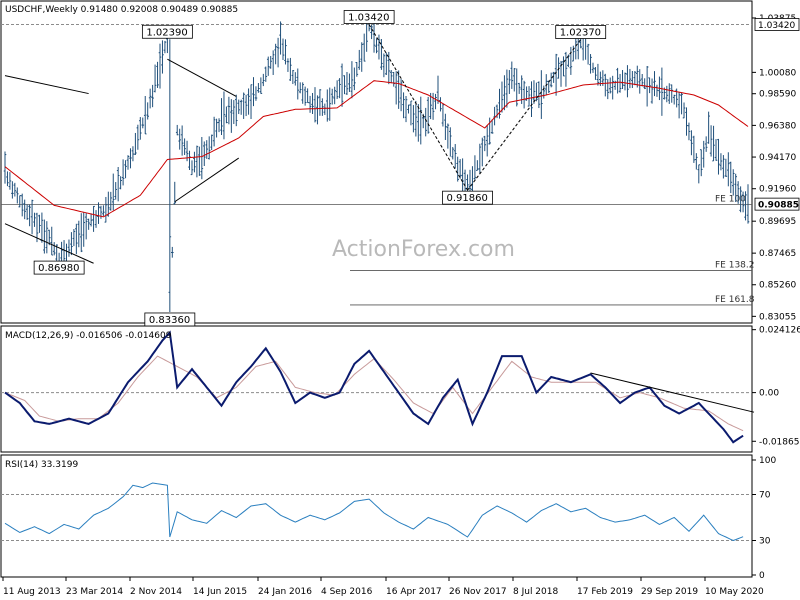 Image resolution: width=800 pixels, height=600 pixels. What do you see at coordinates (777, 254) in the screenshot?
I see `price-axis-label: 0.87465` at bounding box center [777, 254].